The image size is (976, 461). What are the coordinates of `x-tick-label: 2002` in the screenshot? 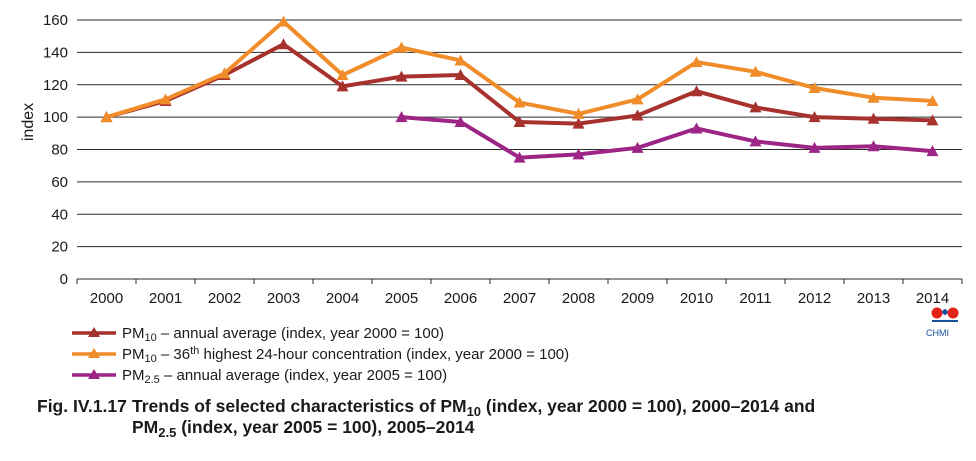 It's located at (224, 298).